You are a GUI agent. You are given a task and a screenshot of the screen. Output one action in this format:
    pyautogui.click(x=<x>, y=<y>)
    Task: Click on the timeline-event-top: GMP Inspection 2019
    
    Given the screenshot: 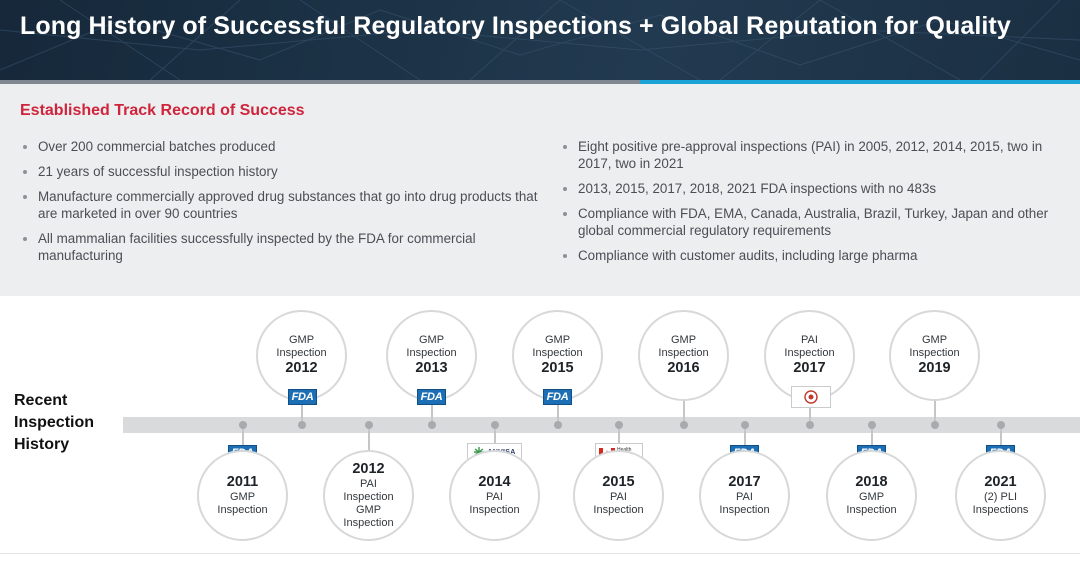 What is the action you would take?
    pyautogui.click(x=934, y=355)
    